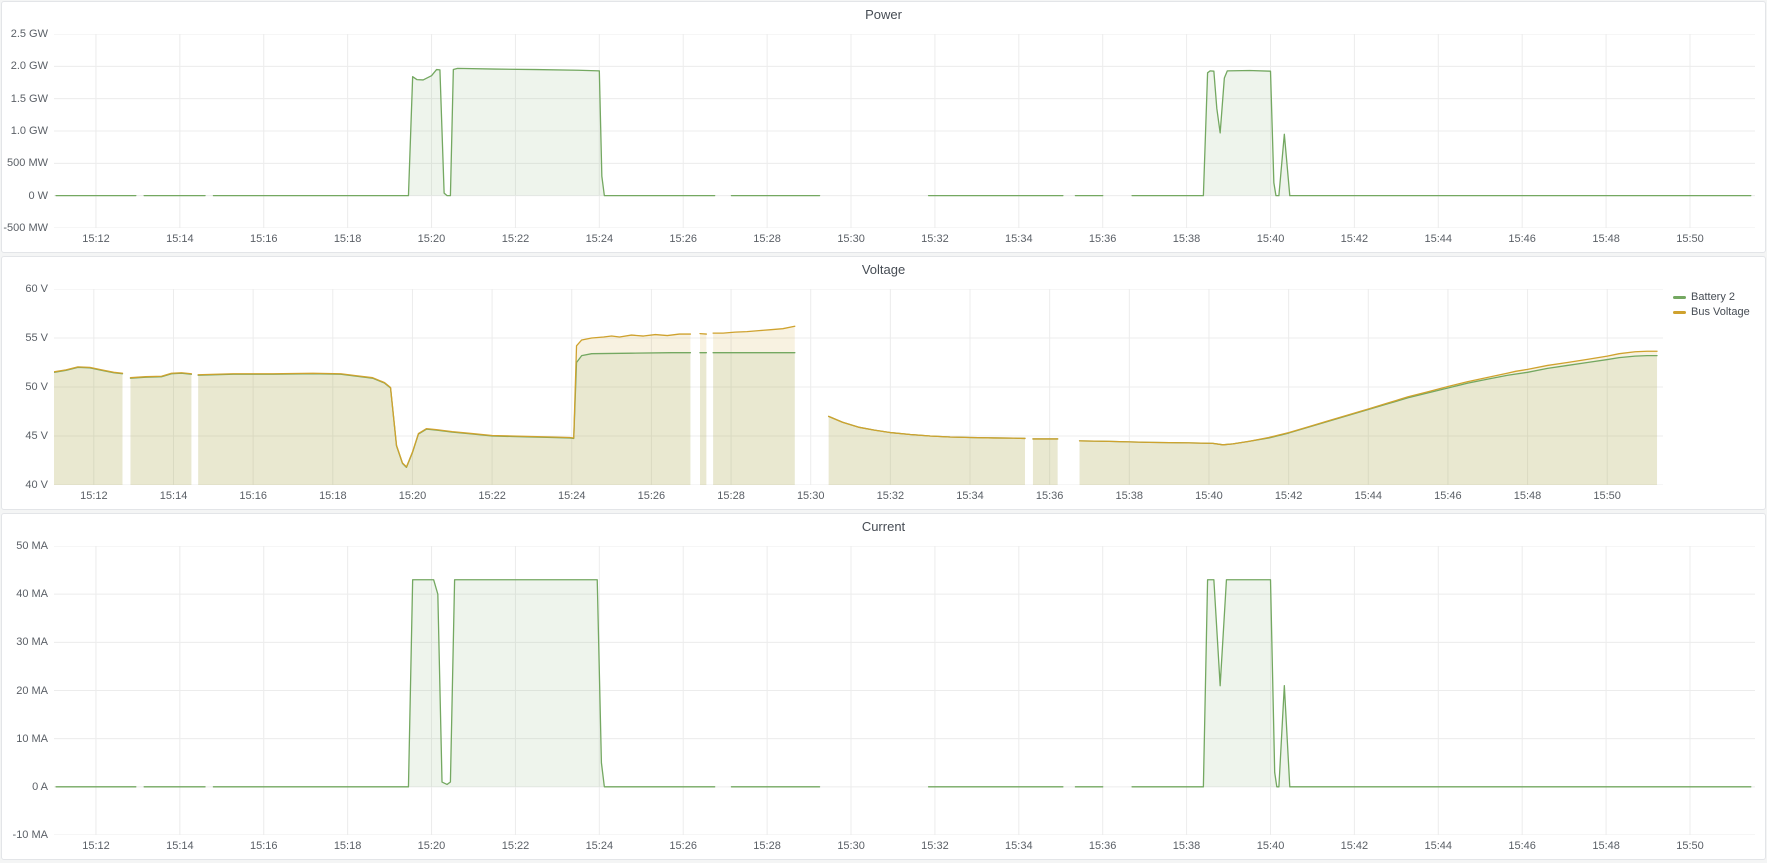 This screenshot has height=863, width=1767. What do you see at coordinates (36, 338) in the screenshot?
I see `y-tick-label: 55 V` at bounding box center [36, 338].